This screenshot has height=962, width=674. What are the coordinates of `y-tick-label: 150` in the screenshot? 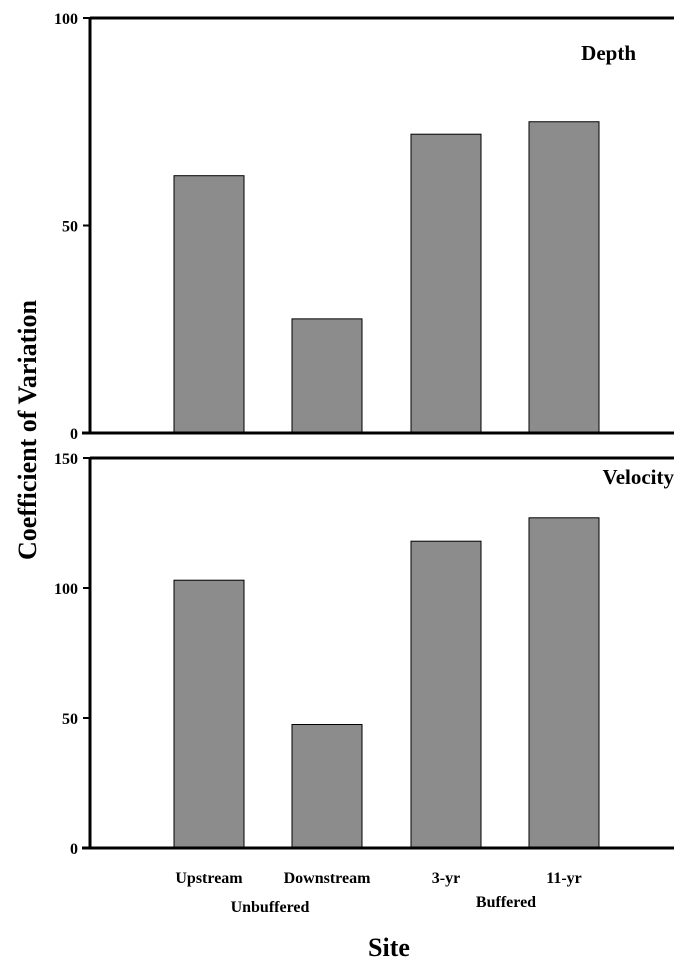 It's located at (66, 459).